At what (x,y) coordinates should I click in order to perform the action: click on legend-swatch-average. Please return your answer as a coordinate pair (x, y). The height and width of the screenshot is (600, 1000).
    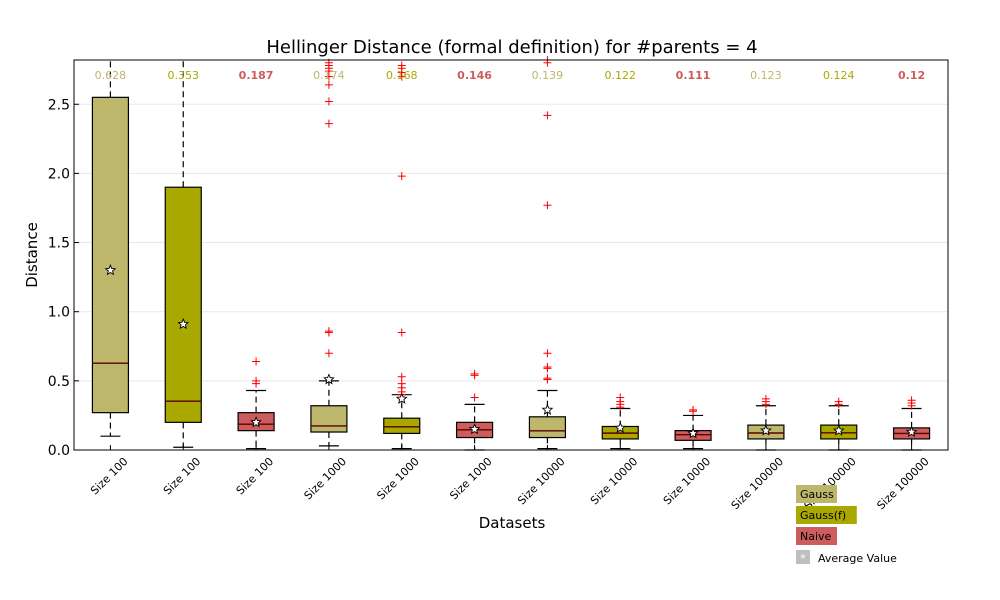
    Looking at the image, I should click on (803, 557).